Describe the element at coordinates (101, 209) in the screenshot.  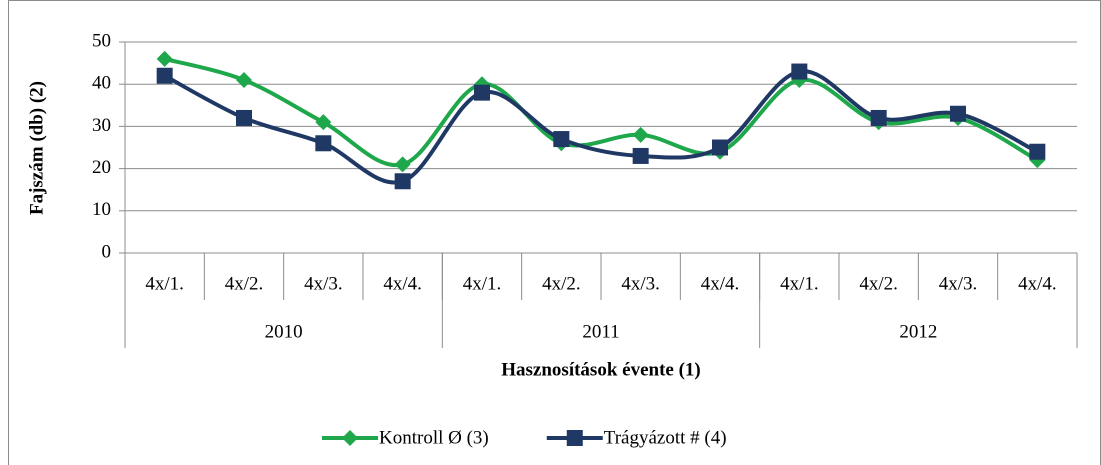
I see `y-tick-label: 10` at that location.